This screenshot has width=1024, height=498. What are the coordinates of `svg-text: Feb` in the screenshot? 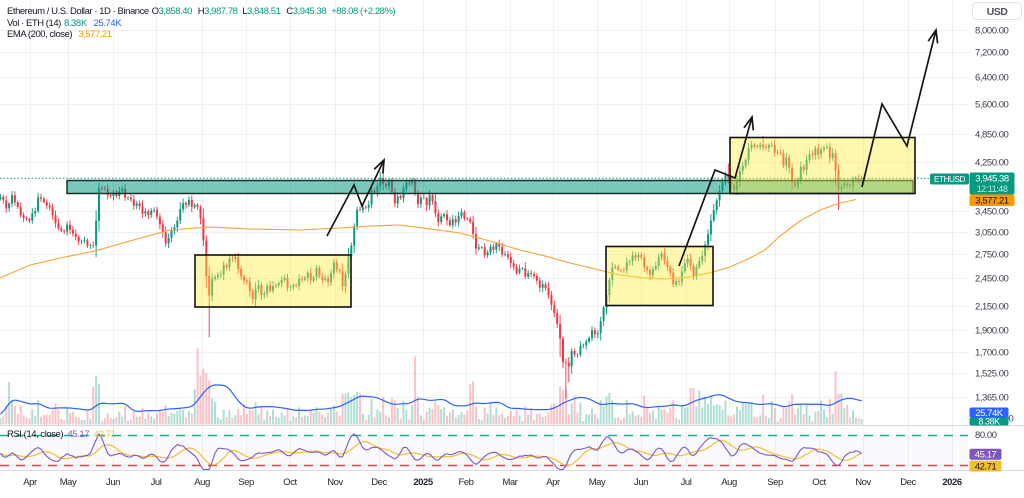 It's located at (465, 482).